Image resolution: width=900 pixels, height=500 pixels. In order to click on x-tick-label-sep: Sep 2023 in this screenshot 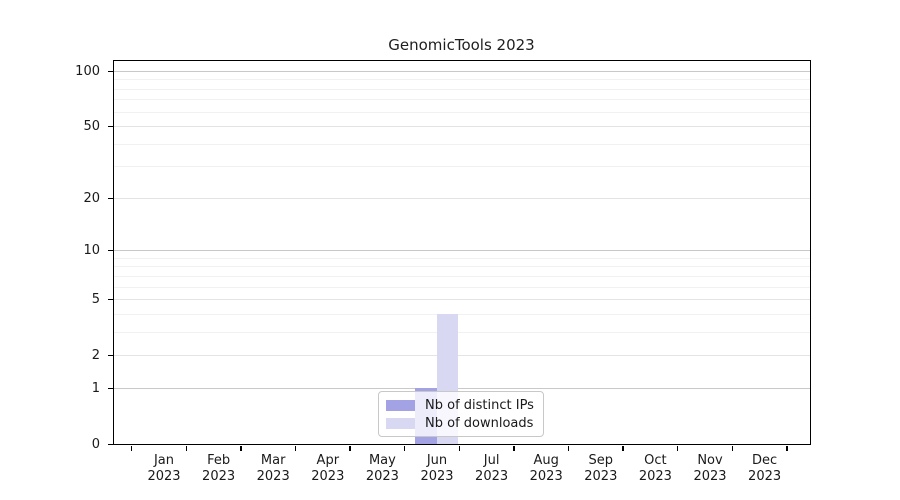, I will do `click(601, 469)`.